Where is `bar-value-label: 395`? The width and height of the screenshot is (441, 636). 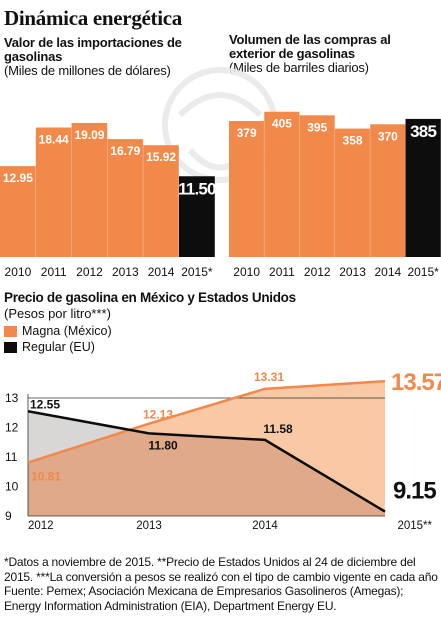 bar-value-label: 395 is located at coordinates (317, 127).